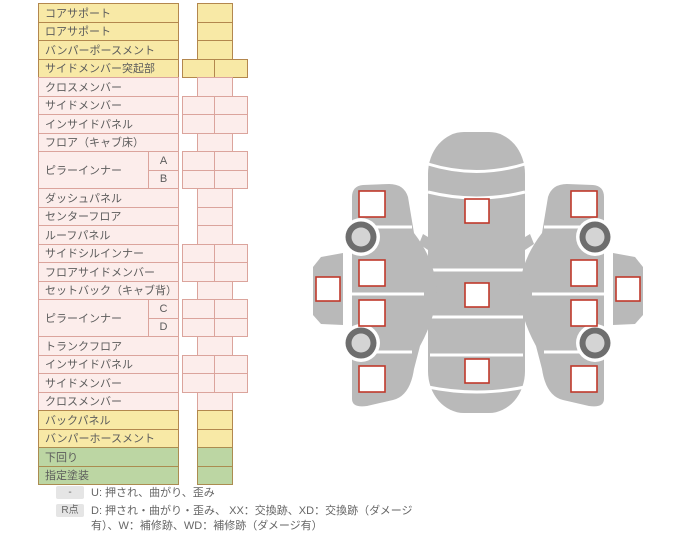 The image size is (692, 535). What do you see at coordinates (477, 371) in the screenshot?
I see `check-marker-top-trunk` at bounding box center [477, 371].